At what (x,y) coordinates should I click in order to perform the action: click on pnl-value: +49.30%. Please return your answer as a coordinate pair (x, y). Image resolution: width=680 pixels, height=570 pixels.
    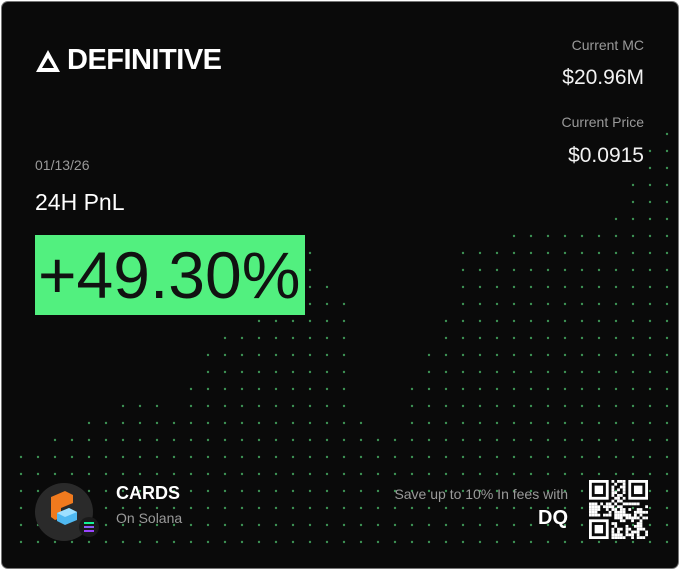
    Looking at the image, I should click on (170, 275).